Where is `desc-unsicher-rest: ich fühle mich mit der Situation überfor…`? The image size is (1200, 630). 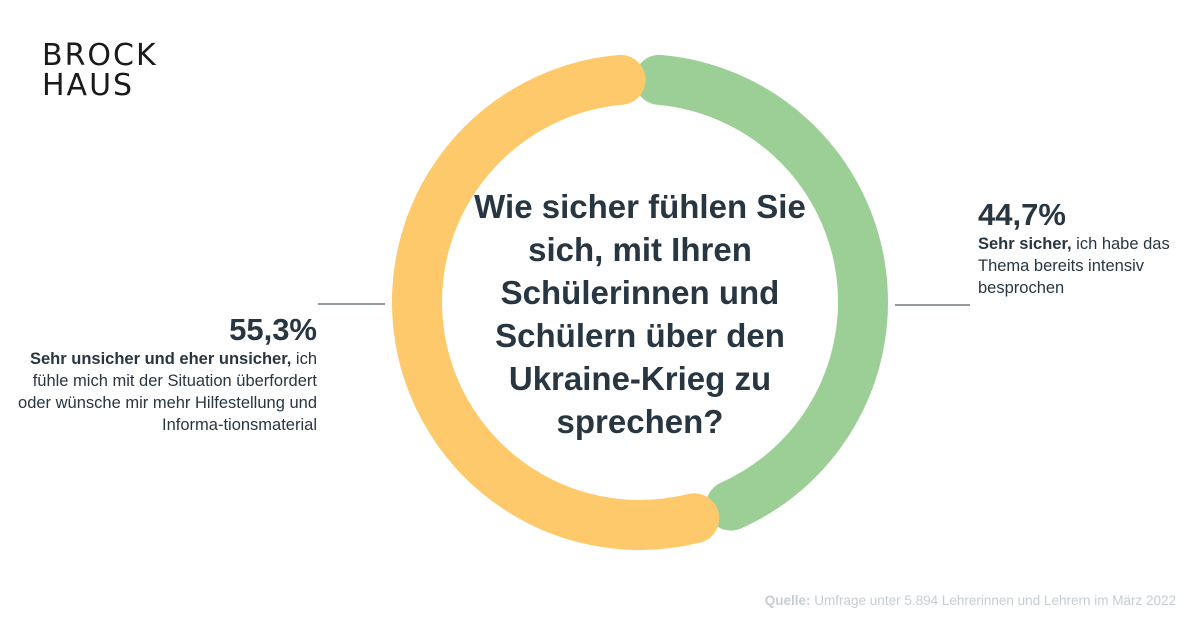 desc-unsicher-rest: ich fühle mich mit der Situation überfor… is located at coordinates (167, 392).